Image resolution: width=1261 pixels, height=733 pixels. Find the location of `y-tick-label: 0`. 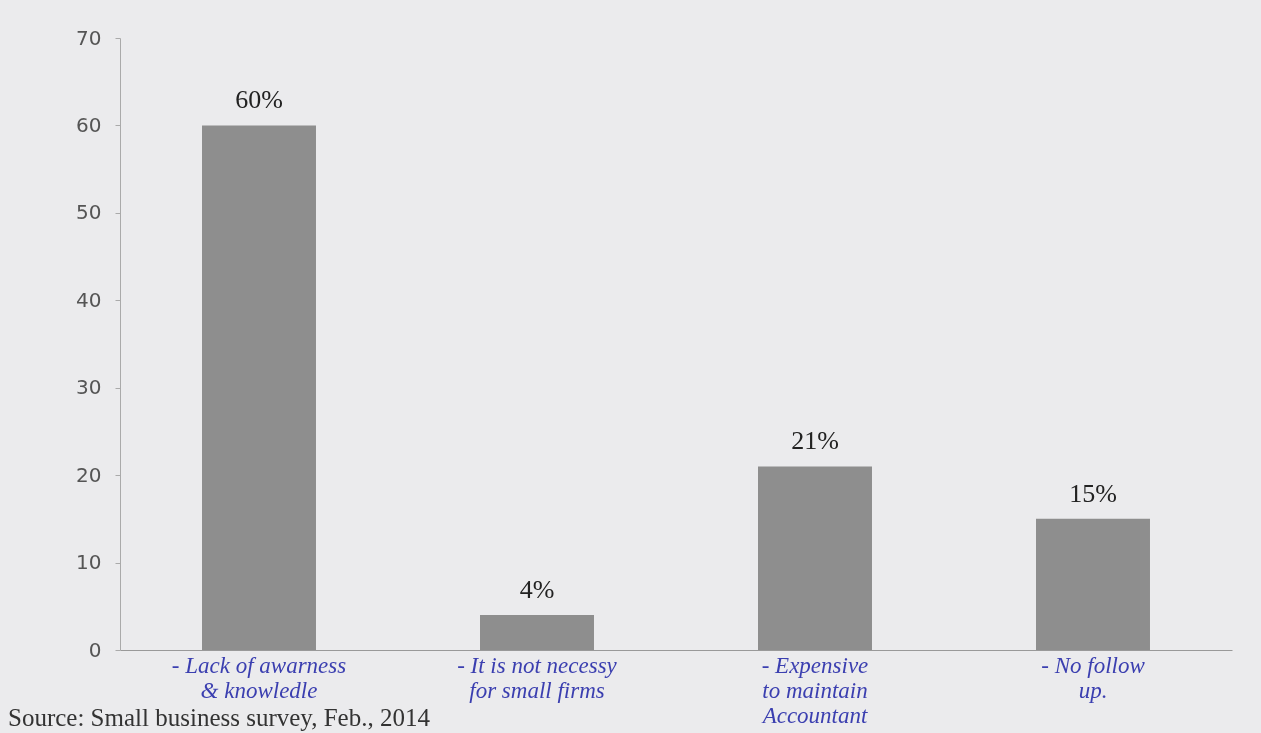

y-tick-label: 0 is located at coordinates (95, 649).